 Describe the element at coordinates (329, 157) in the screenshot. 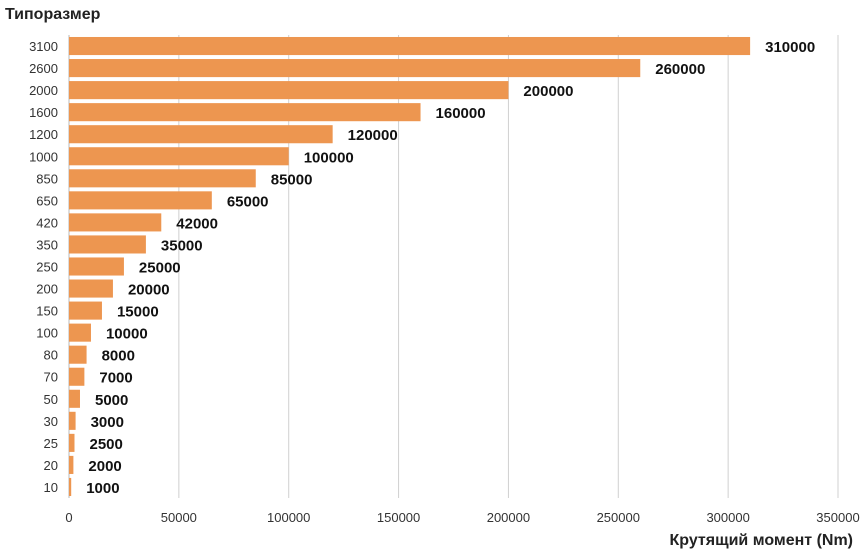

I see `data-label: 100000` at that location.